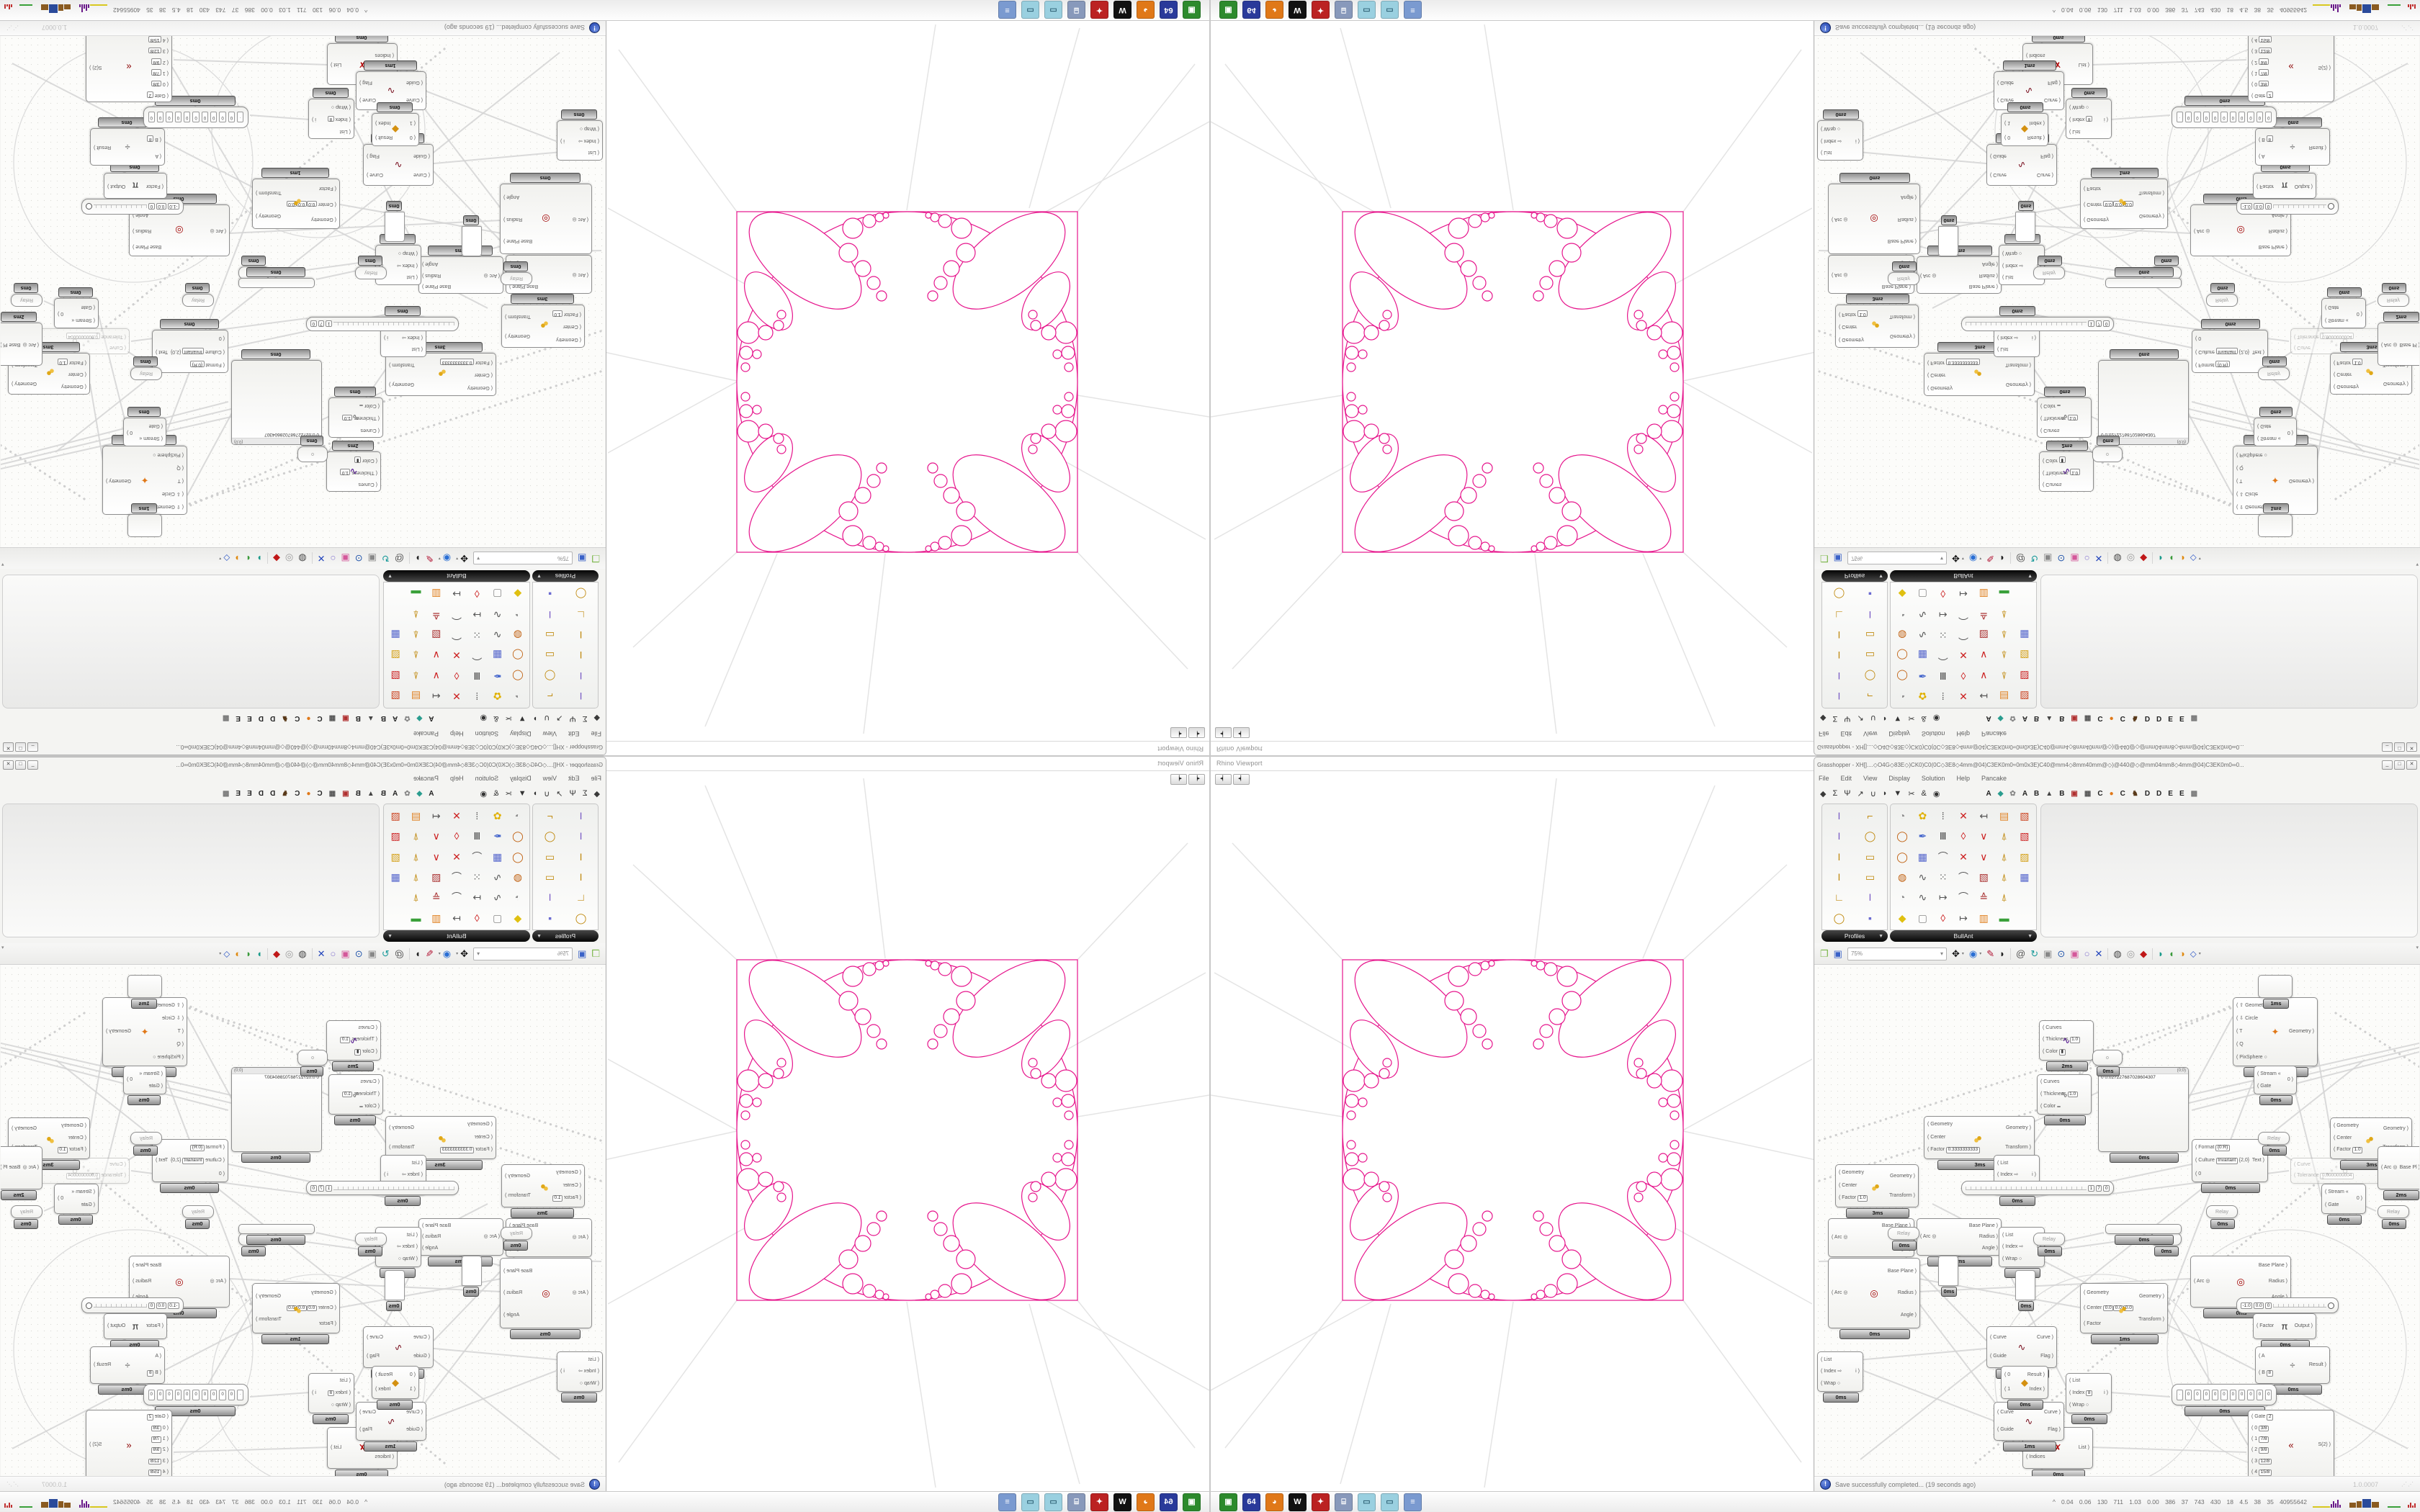  What do you see at coordinates (195, 112) in the screenshot?
I see `gh-node-genepool: · 0 0 0 0 0 0 0 0 0 0 0ms` at bounding box center [195, 112].